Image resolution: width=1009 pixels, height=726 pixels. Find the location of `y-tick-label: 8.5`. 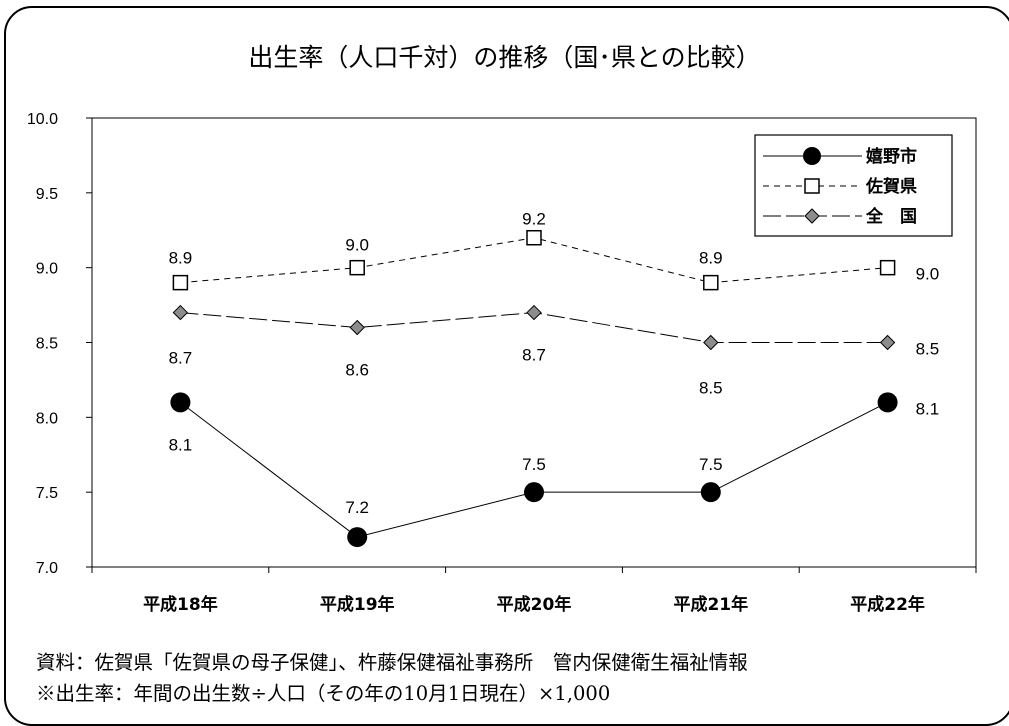

y-tick-label: 8.5 is located at coordinates (47, 344).